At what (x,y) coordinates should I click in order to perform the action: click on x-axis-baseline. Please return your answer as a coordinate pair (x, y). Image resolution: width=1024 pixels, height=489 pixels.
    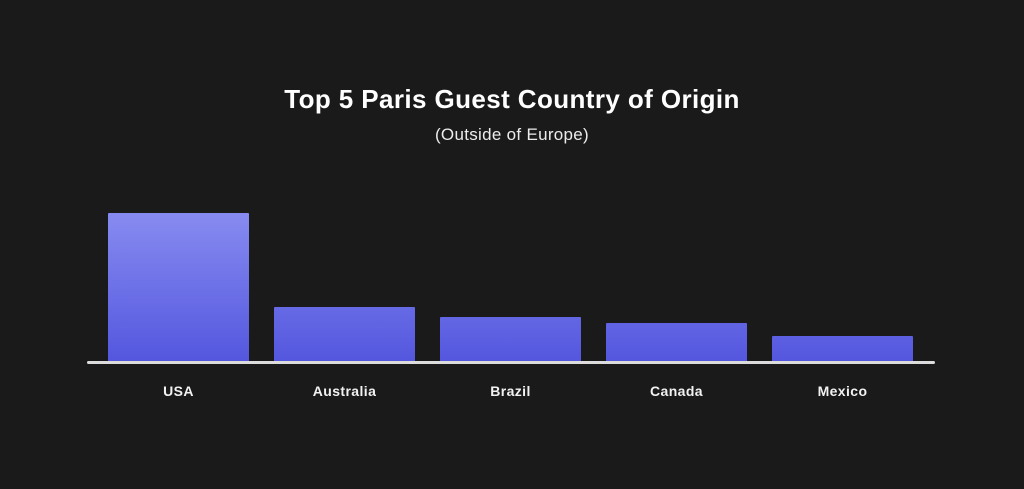
    Looking at the image, I should click on (511, 362).